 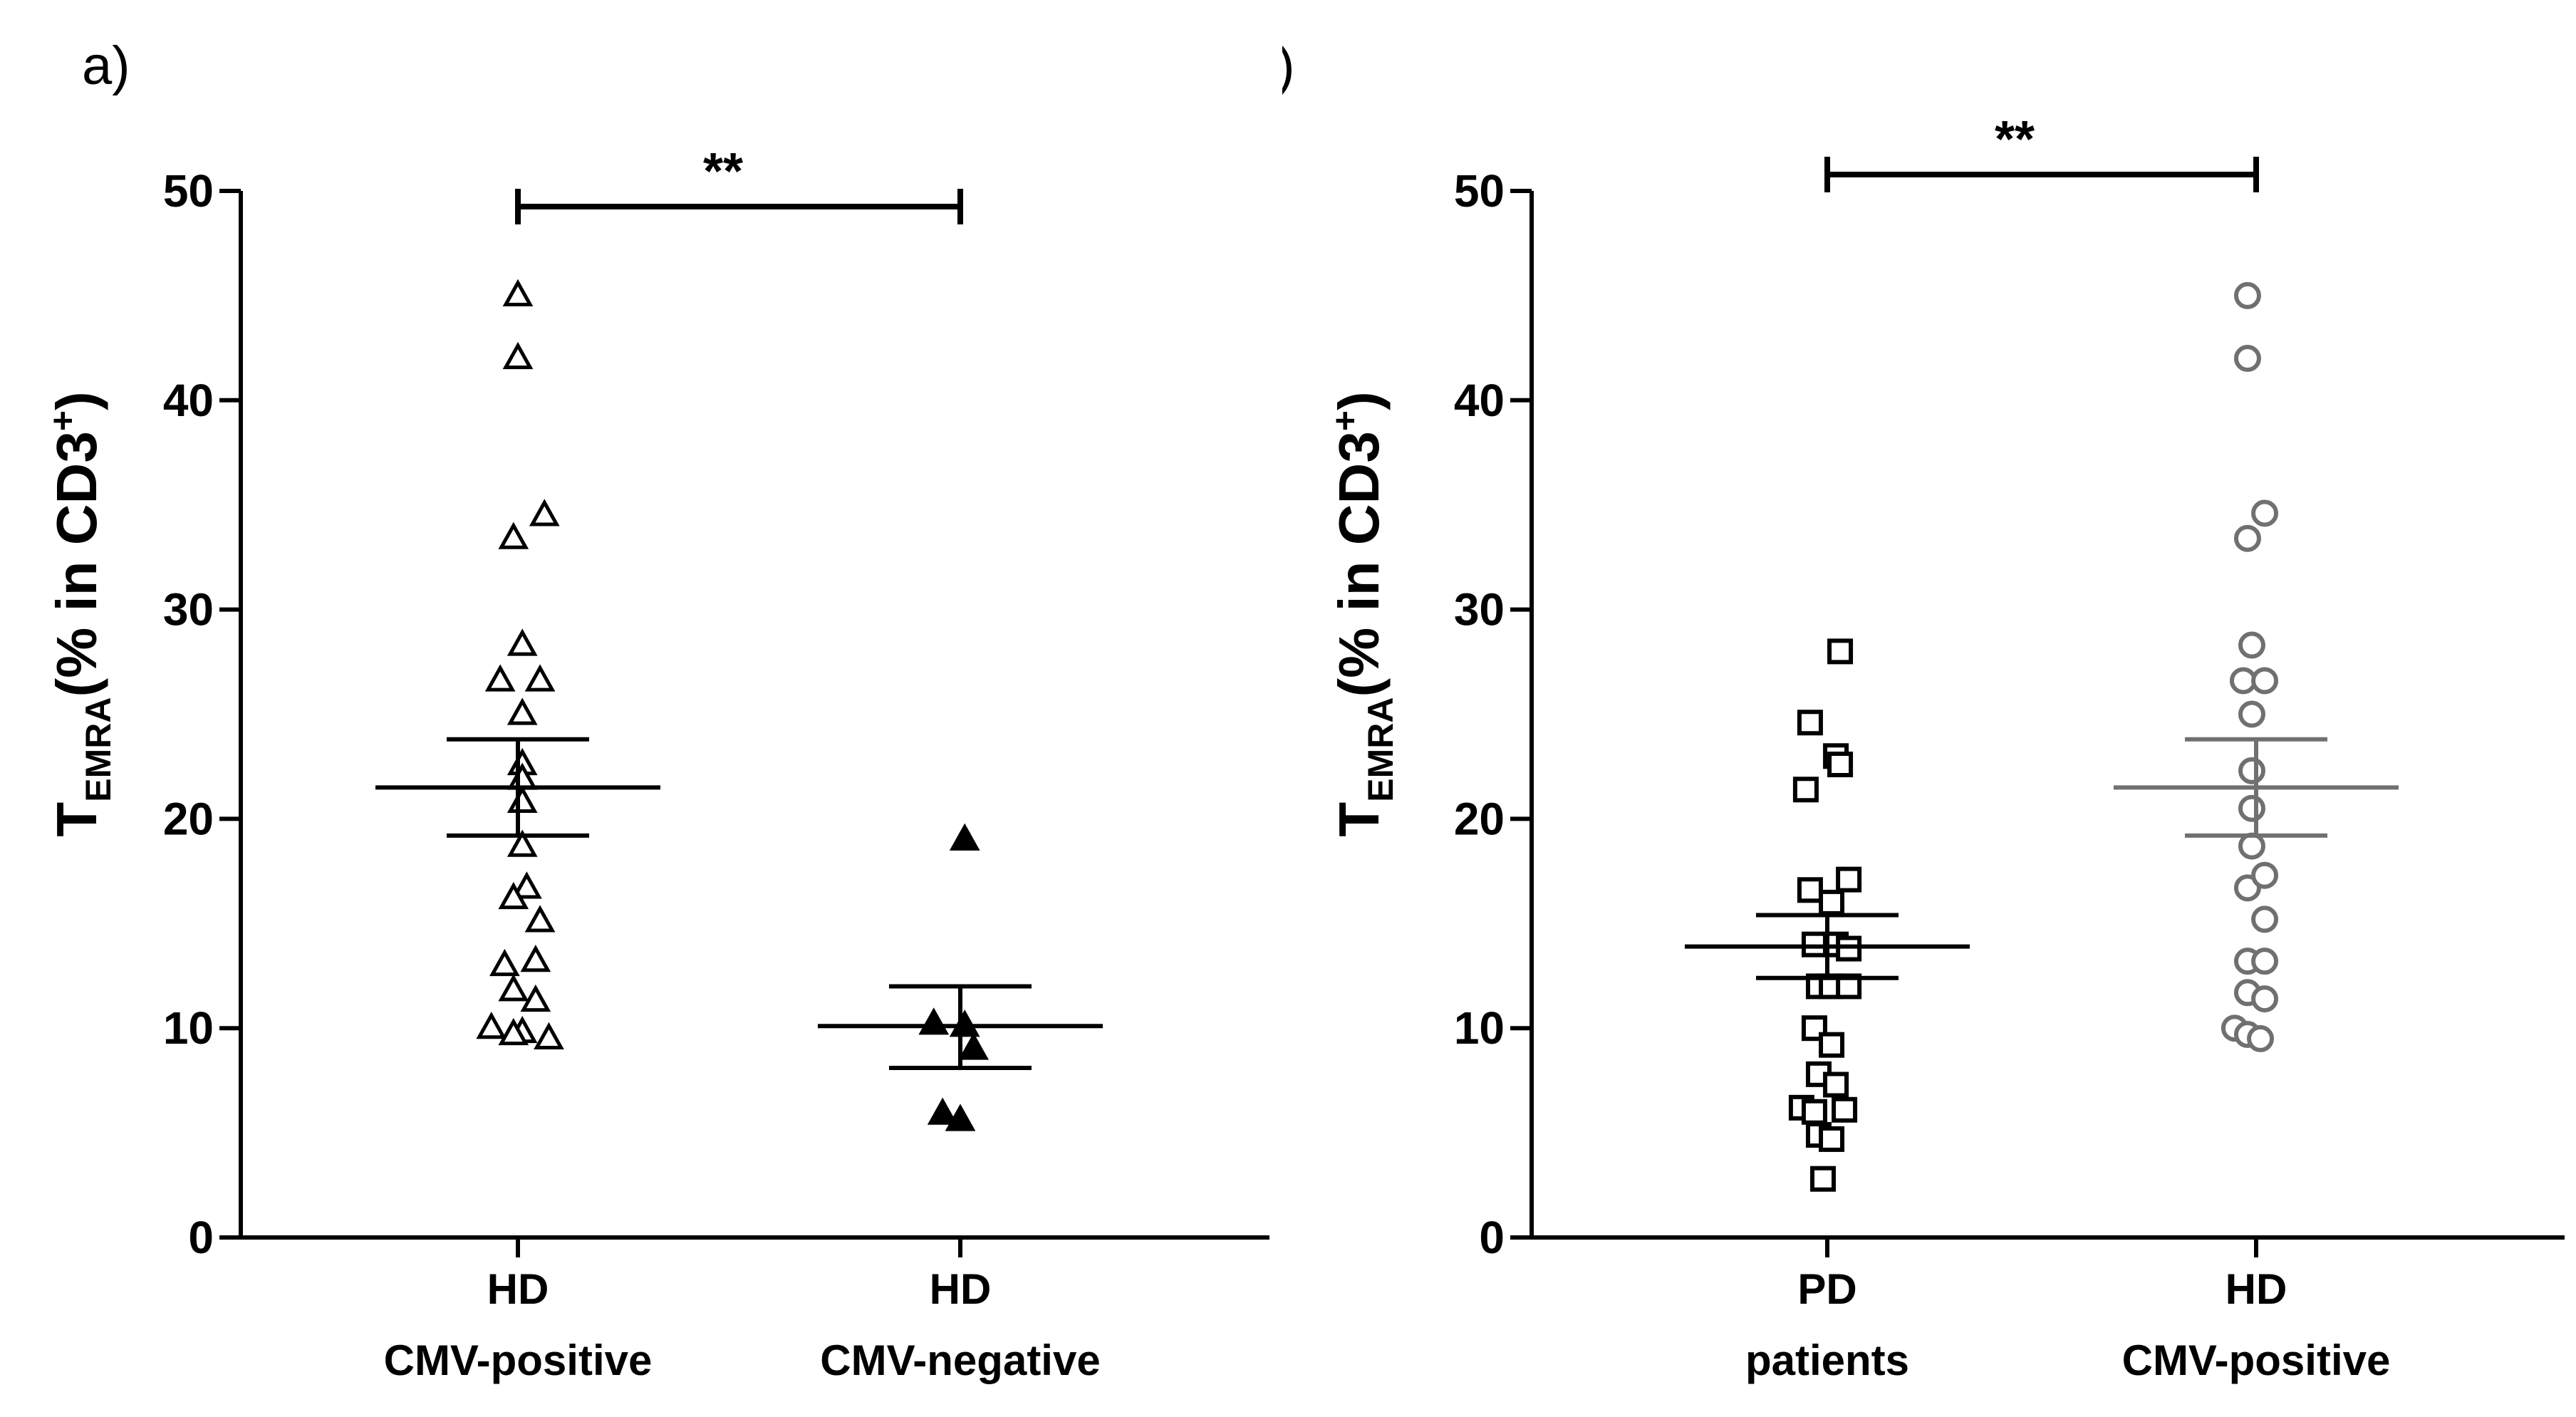 I want to click on panel-label-a: a), so click(x=106, y=66).